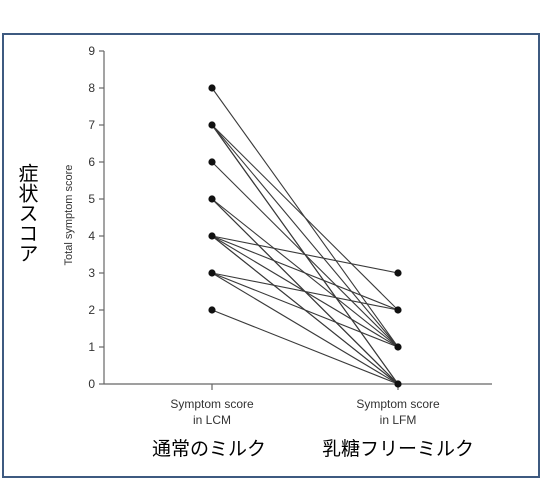 This screenshot has height=486, width=546. What do you see at coordinates (69, 215) in the screenshot?
I see `y-axis-label: Total symptom score` at bounding box center [69, 215].